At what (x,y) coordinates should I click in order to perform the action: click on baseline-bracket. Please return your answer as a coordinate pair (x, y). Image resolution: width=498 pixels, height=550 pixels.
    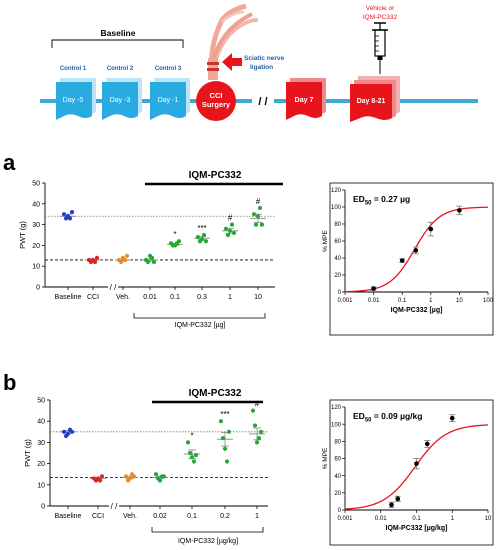
    Looking at the image, I should click on (117, 43).